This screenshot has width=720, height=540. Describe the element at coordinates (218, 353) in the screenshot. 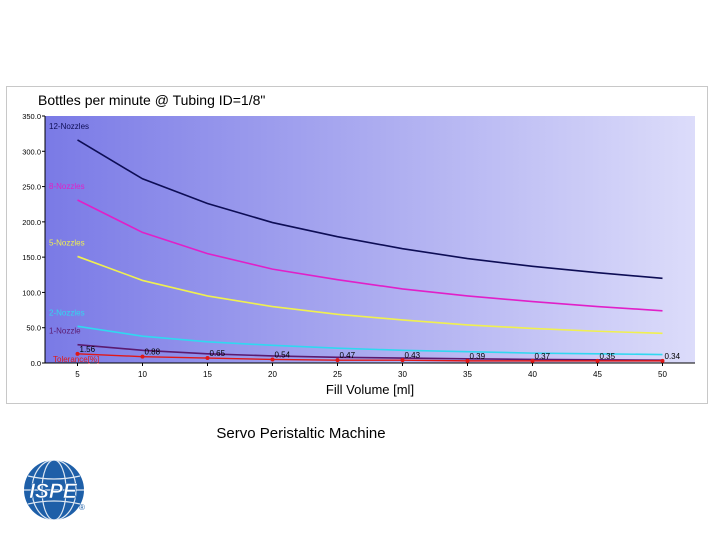

I see `tolerance-data-label: 0.65` at that location.